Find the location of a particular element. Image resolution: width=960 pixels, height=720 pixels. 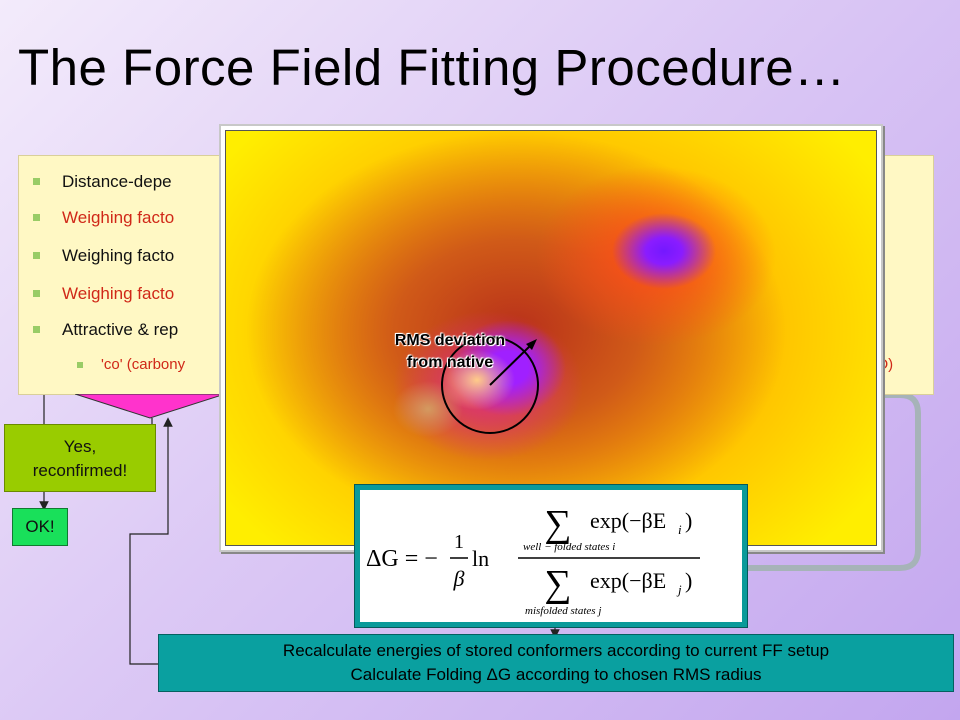

recalc-loop-line is located at coordinates (151, 541).